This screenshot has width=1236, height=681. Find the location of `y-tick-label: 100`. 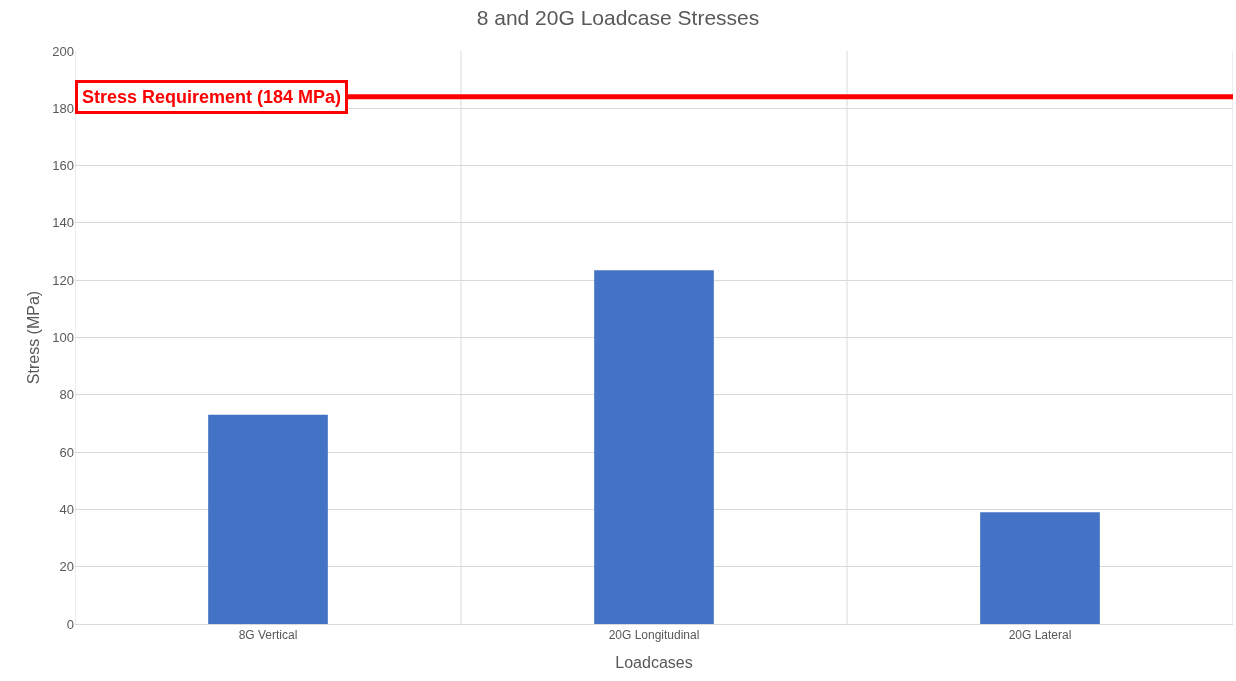

y-tick-label: 100 is located at coordinates (63, 338).